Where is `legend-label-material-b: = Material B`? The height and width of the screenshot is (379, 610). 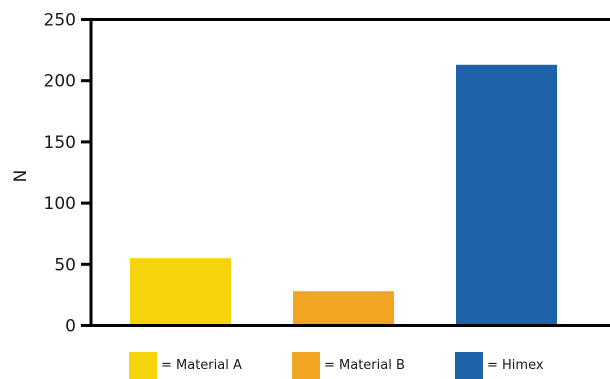 legend-label-material-b: = Material B is located at coordinates (364, 365).